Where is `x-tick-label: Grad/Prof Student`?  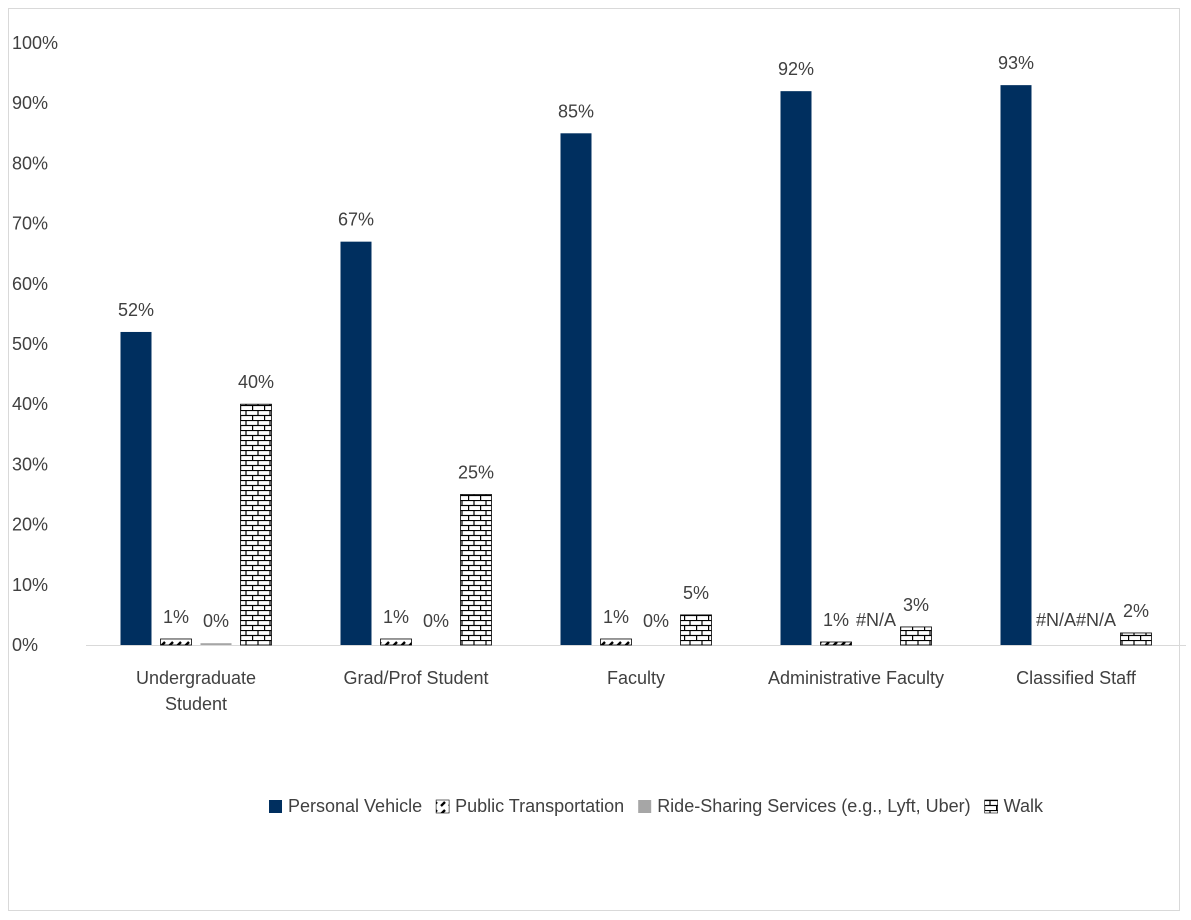 x-tick-label: Grad/Prof Student is located at coordinates (415, 678).